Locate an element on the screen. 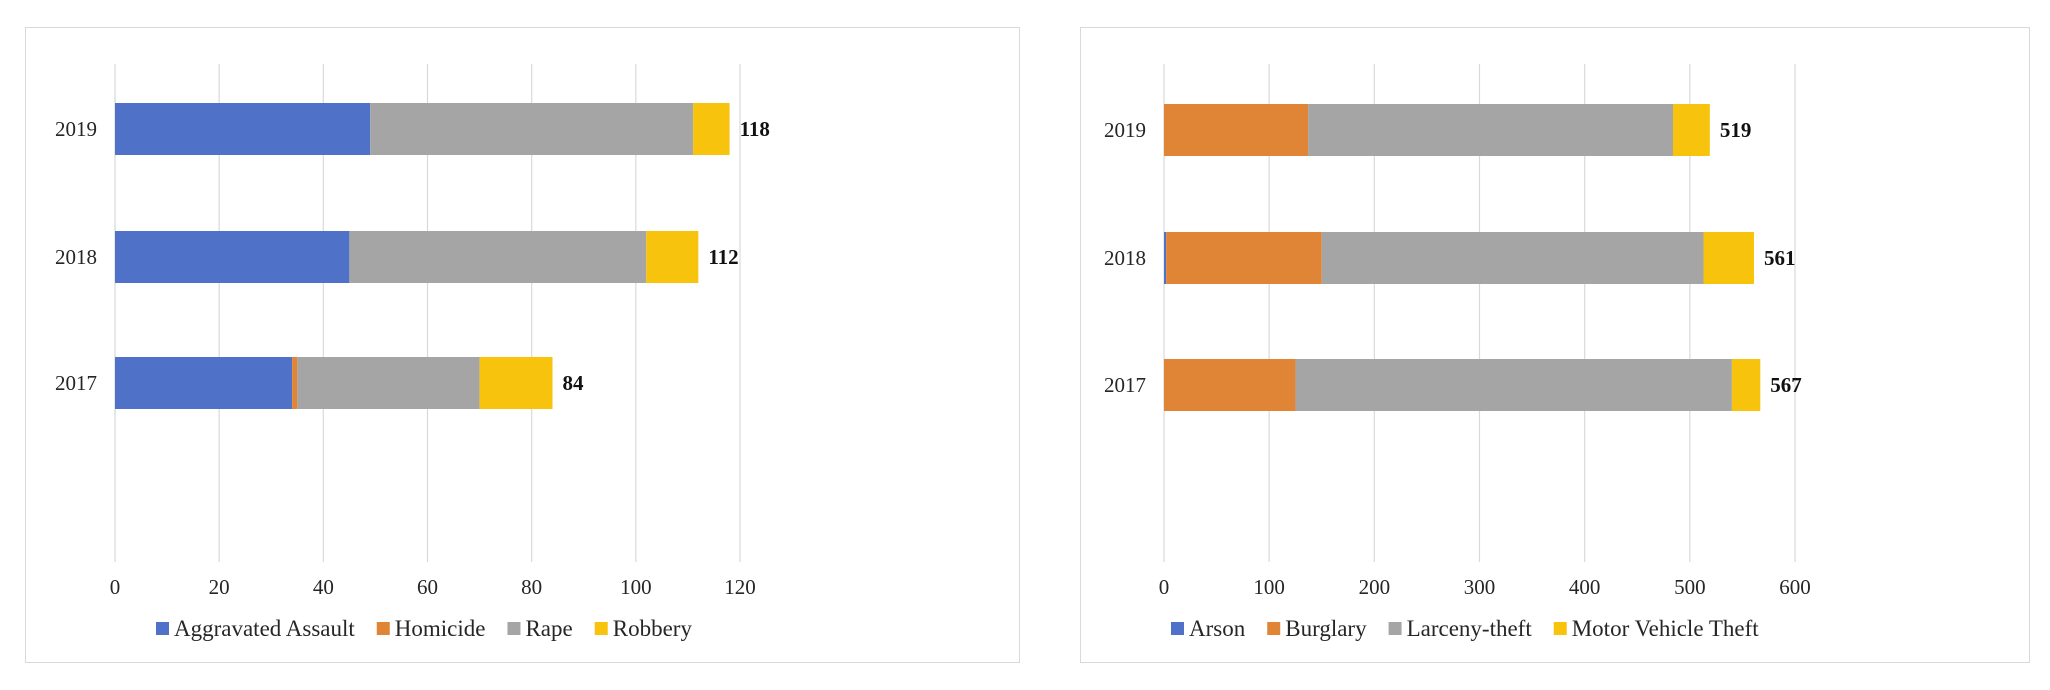 This screenshot has height=690, width=2050. left-x-tick-label: 20 is located at coordinates (219, 587).